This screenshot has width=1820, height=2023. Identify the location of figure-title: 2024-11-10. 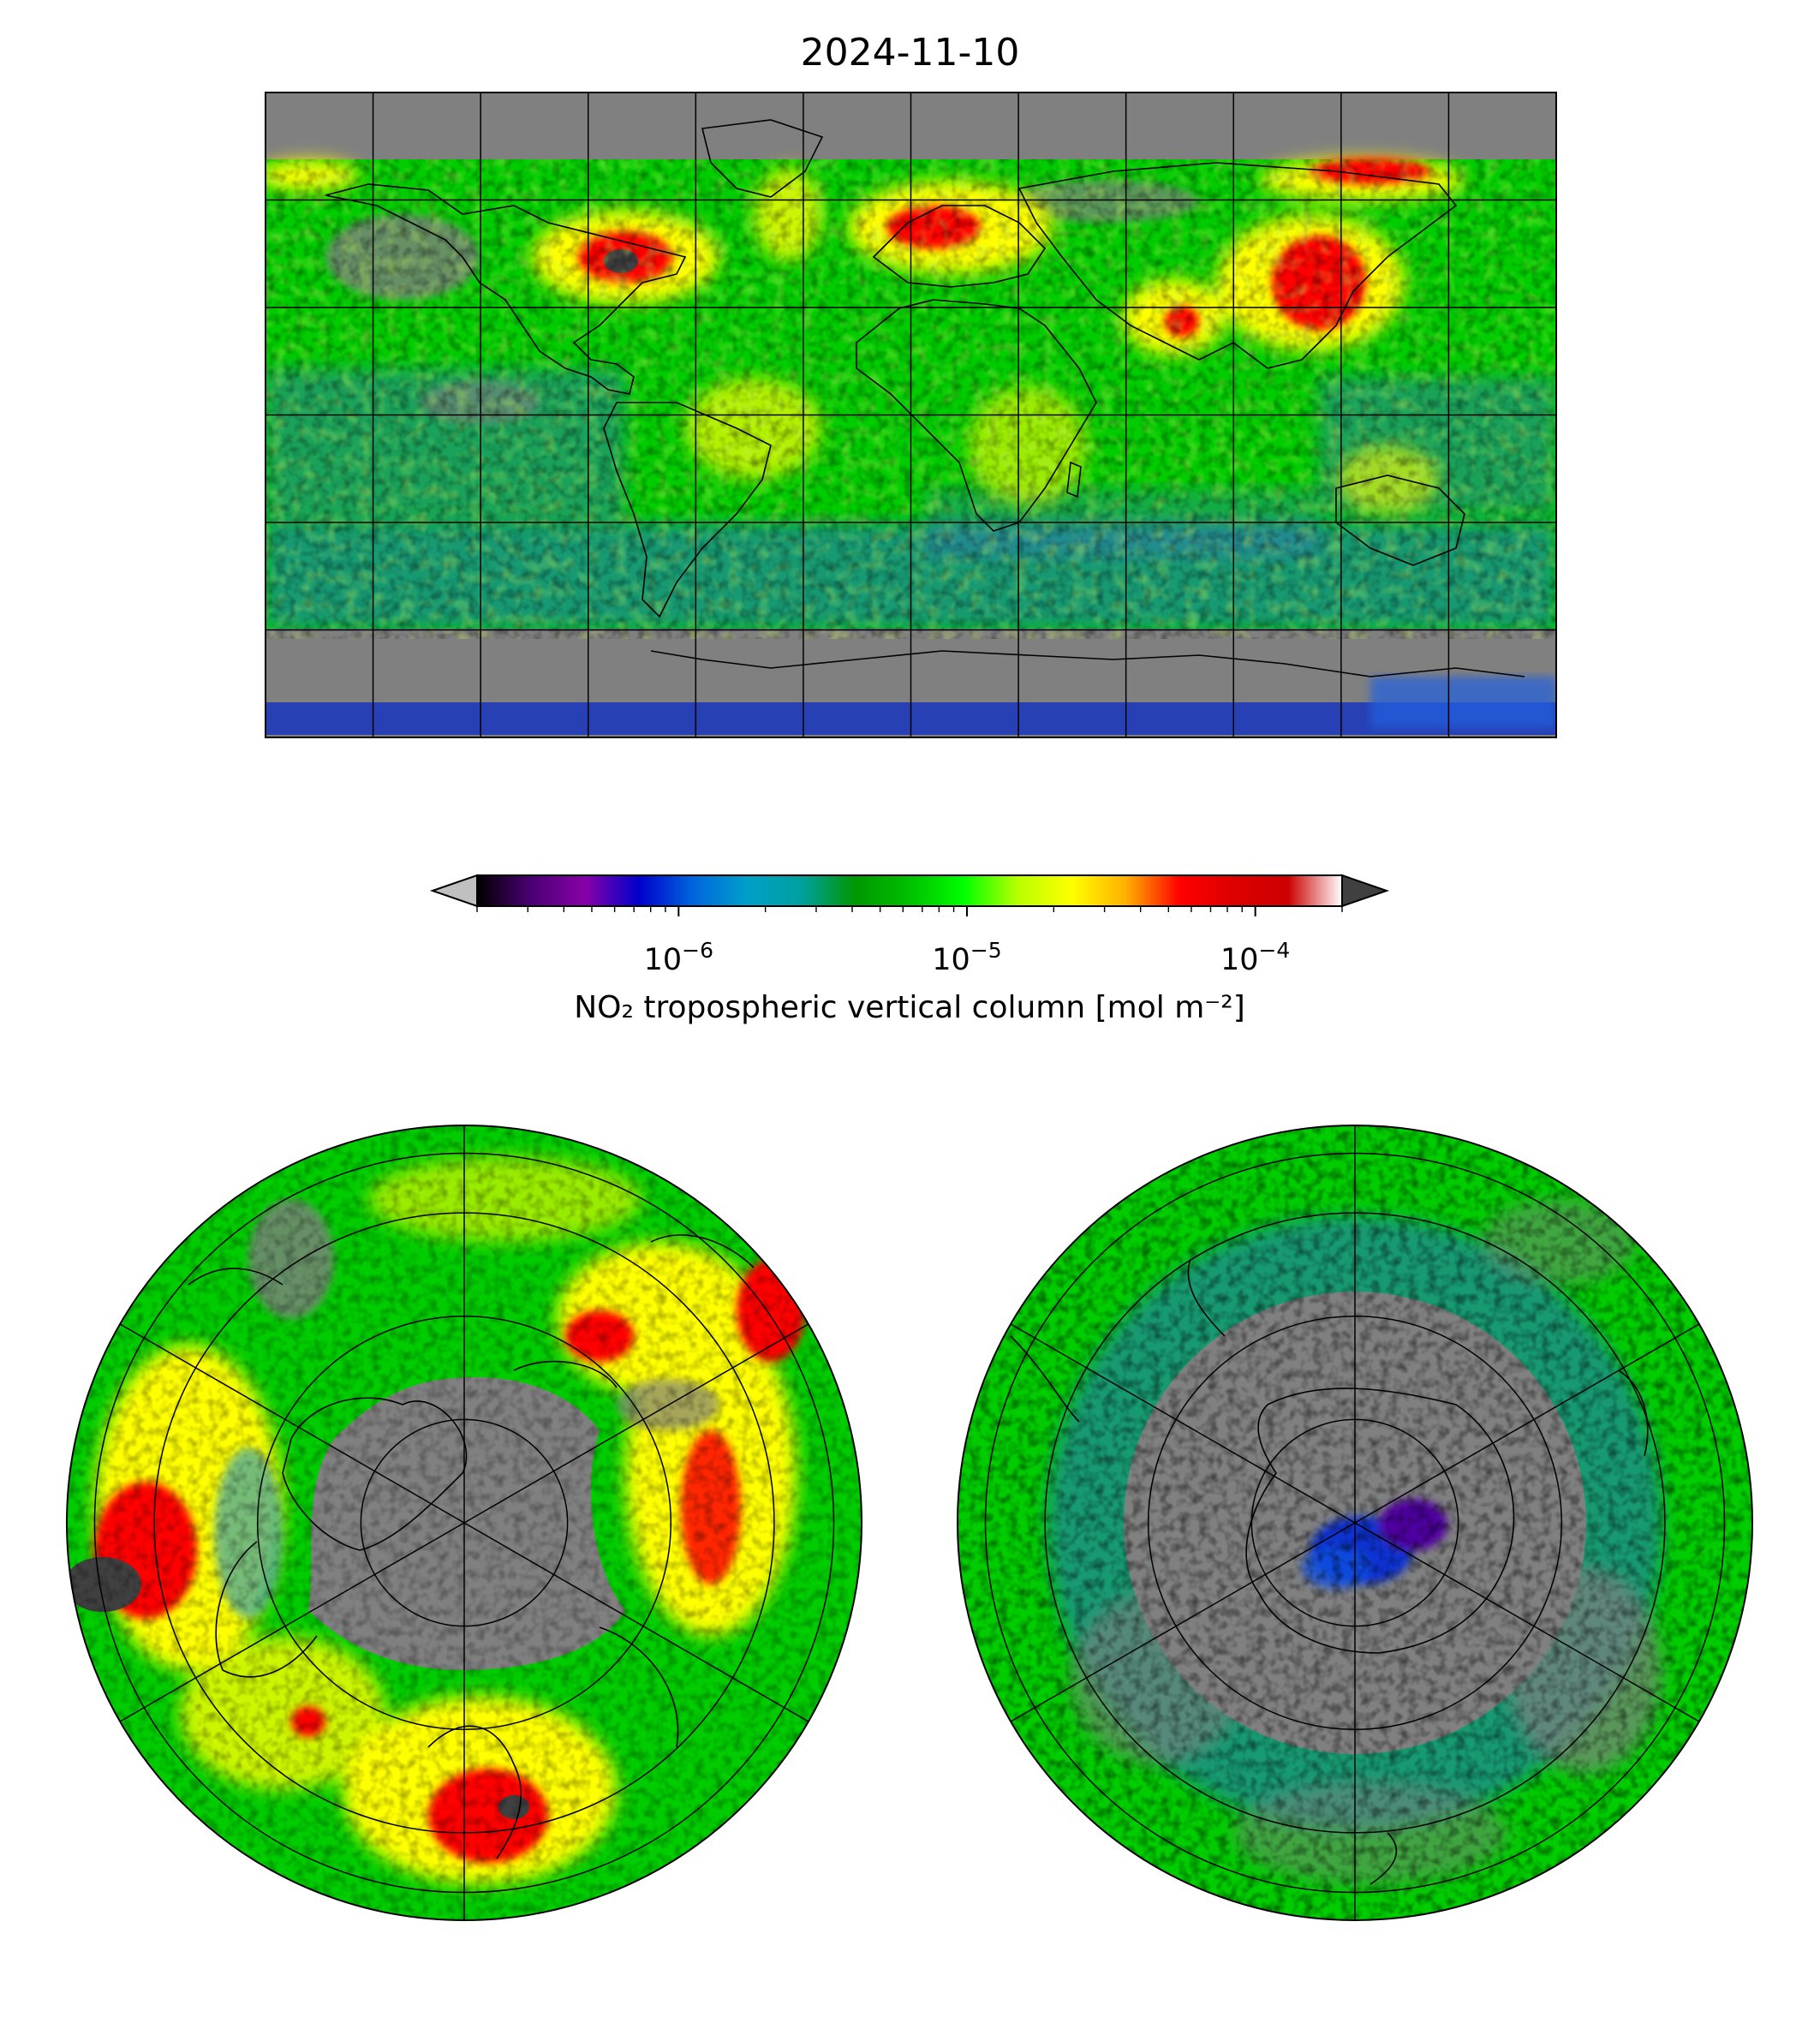
(910, 53).